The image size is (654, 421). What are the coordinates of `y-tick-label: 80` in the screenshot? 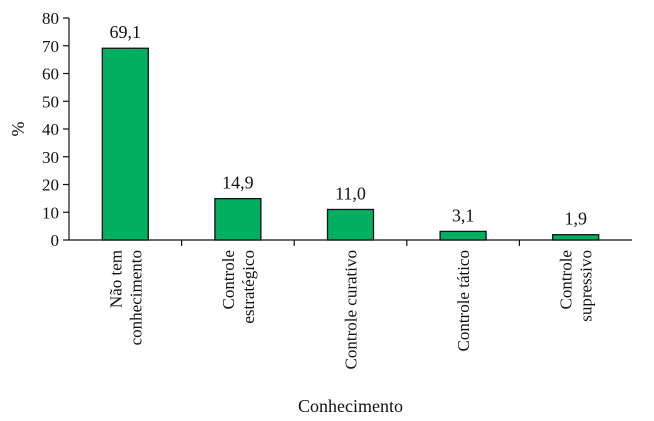 It's located at (50, 18).